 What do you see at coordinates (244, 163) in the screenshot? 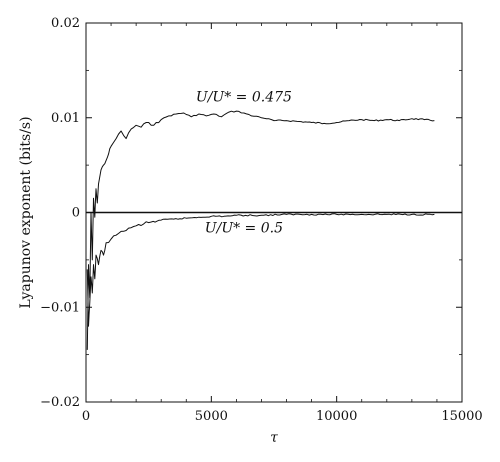
I see `annotation-layer: U/U* = 0.475 U/U* = 0.5` at bounding box center [244, 163].